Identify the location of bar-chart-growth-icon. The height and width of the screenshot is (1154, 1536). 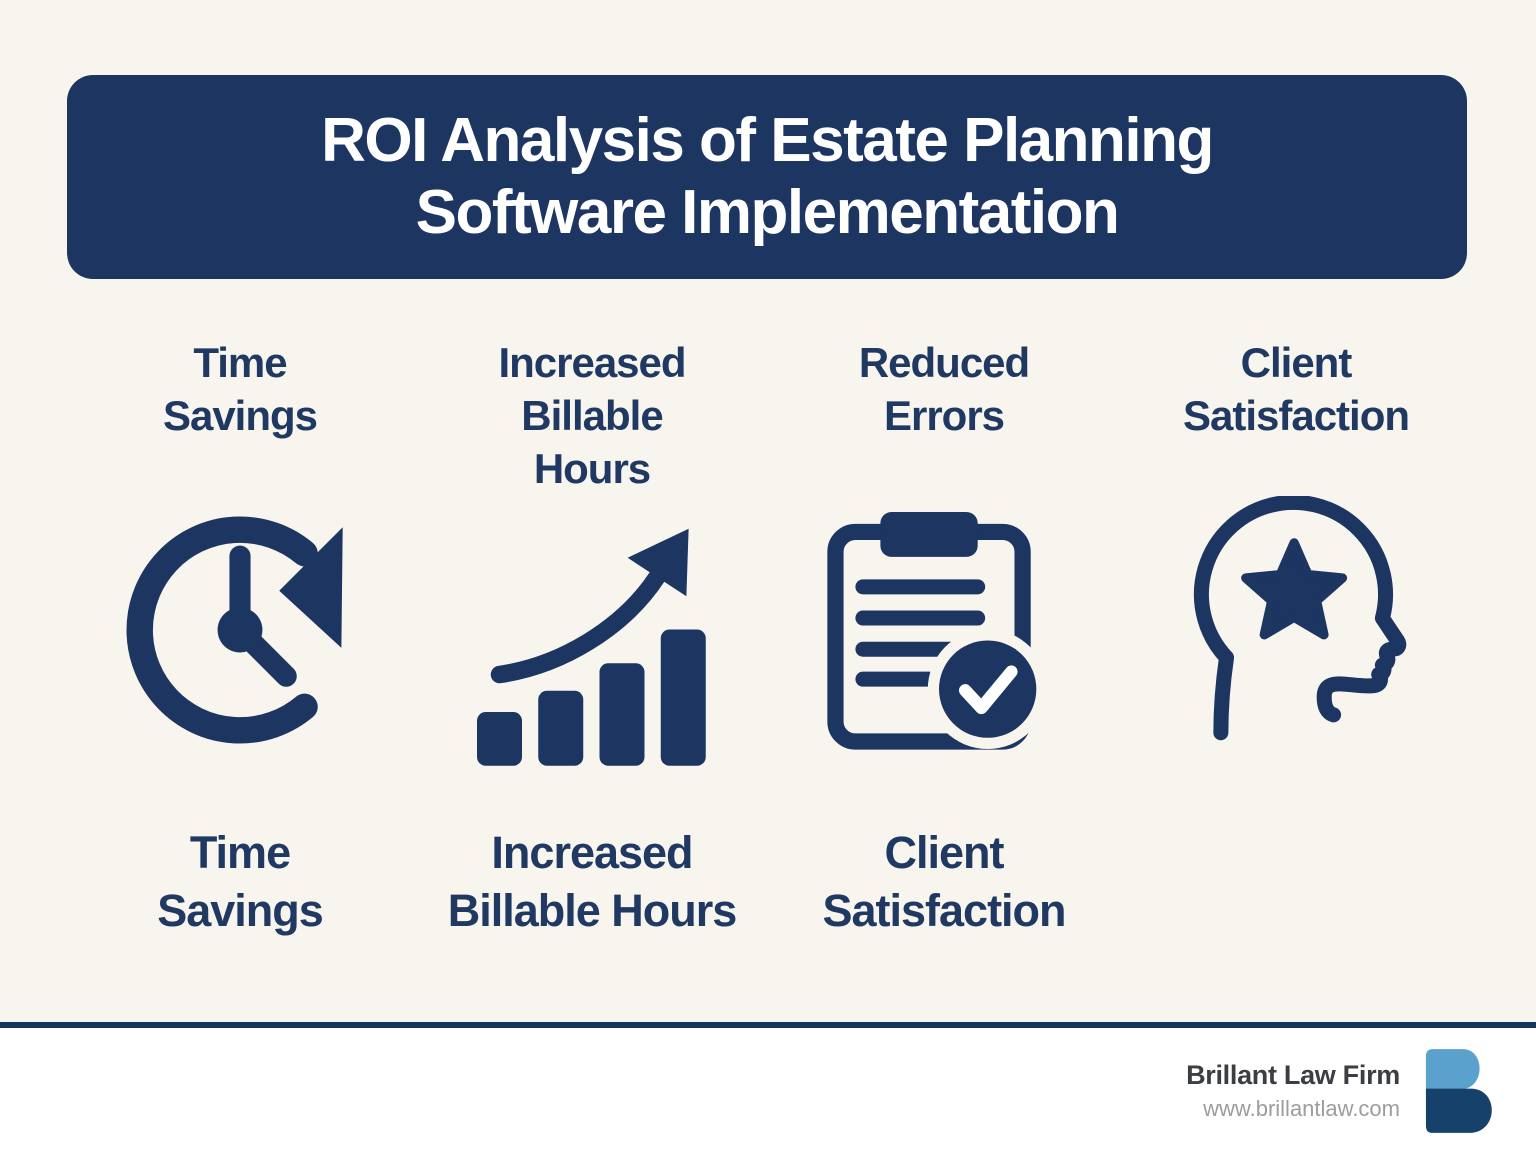
(591, 647).